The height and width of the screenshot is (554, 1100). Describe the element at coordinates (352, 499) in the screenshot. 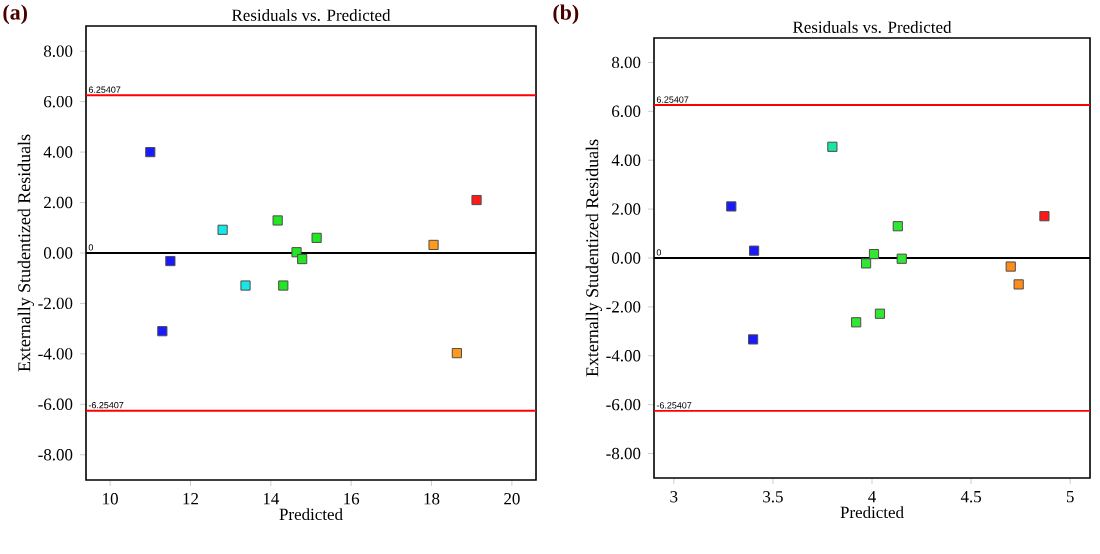

I see `x-tick-label: 16` at that location.